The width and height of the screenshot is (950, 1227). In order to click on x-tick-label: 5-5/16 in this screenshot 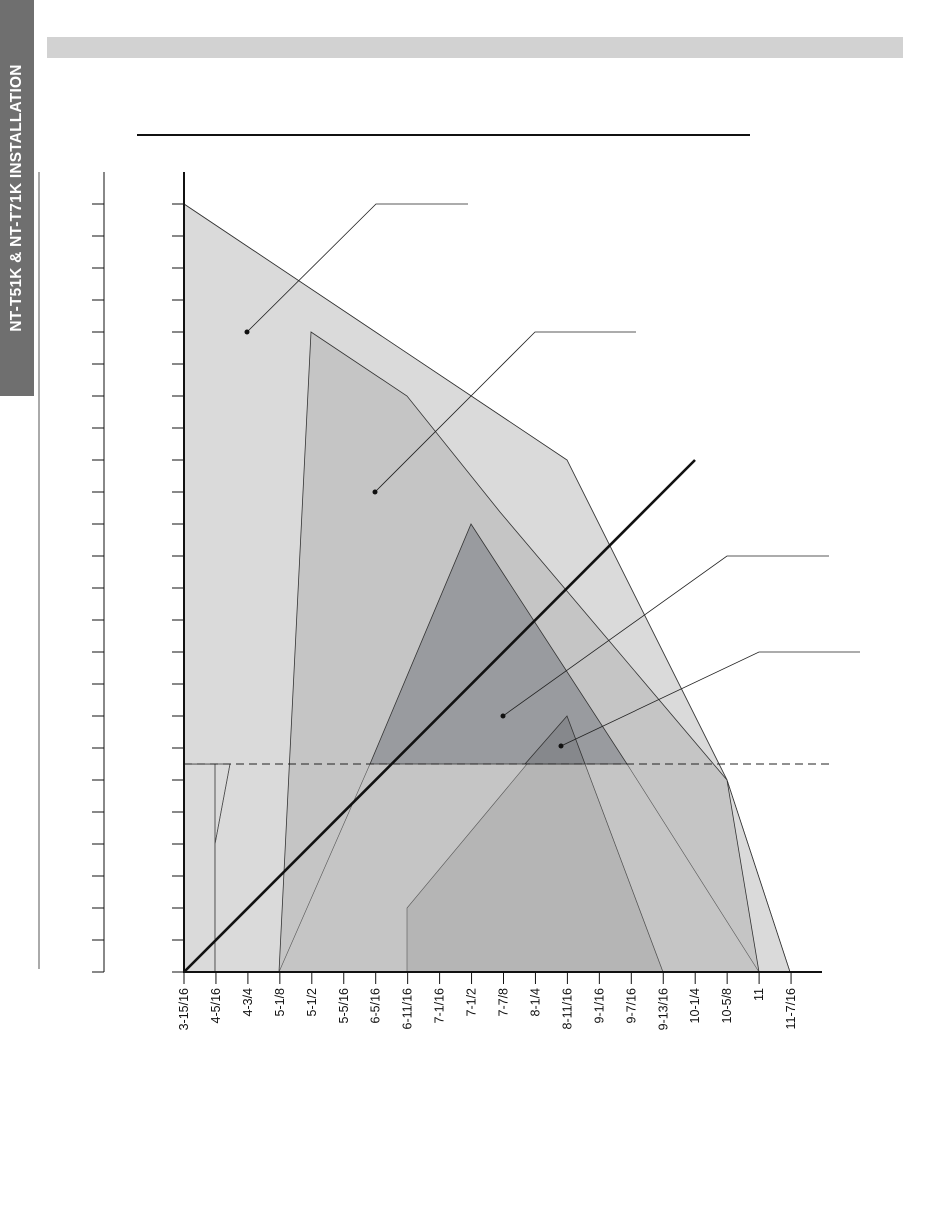, I will do `click(344, 1005)`.